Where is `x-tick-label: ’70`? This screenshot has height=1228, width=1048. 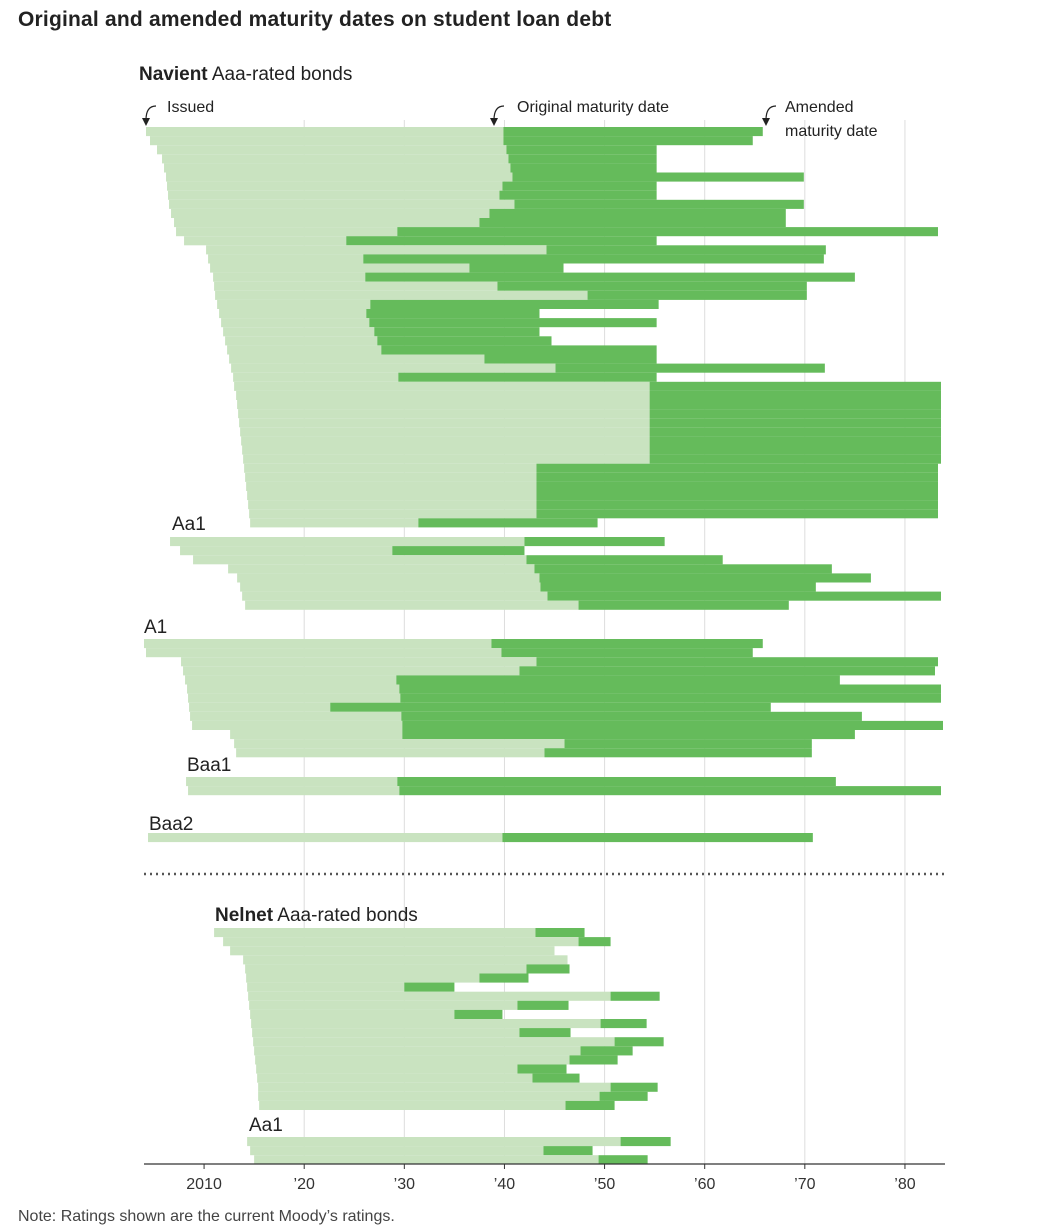 x-tick-label: ’70 is located at coordinates (804, 1184).